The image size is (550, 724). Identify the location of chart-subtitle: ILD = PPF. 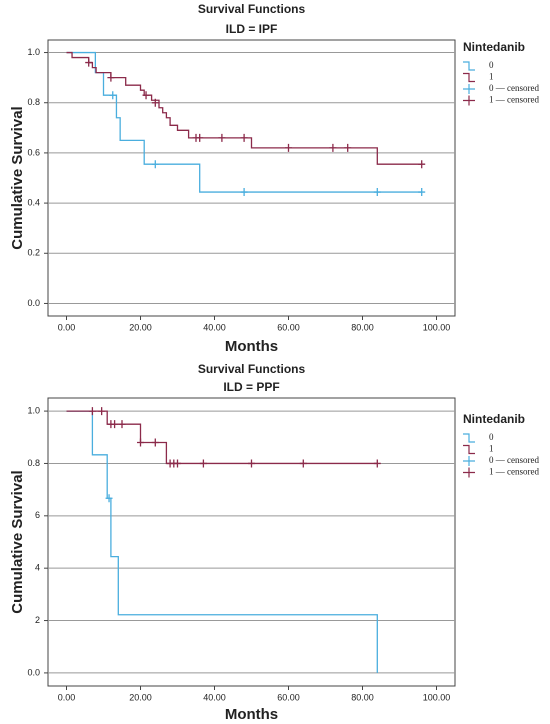
(251, 387).